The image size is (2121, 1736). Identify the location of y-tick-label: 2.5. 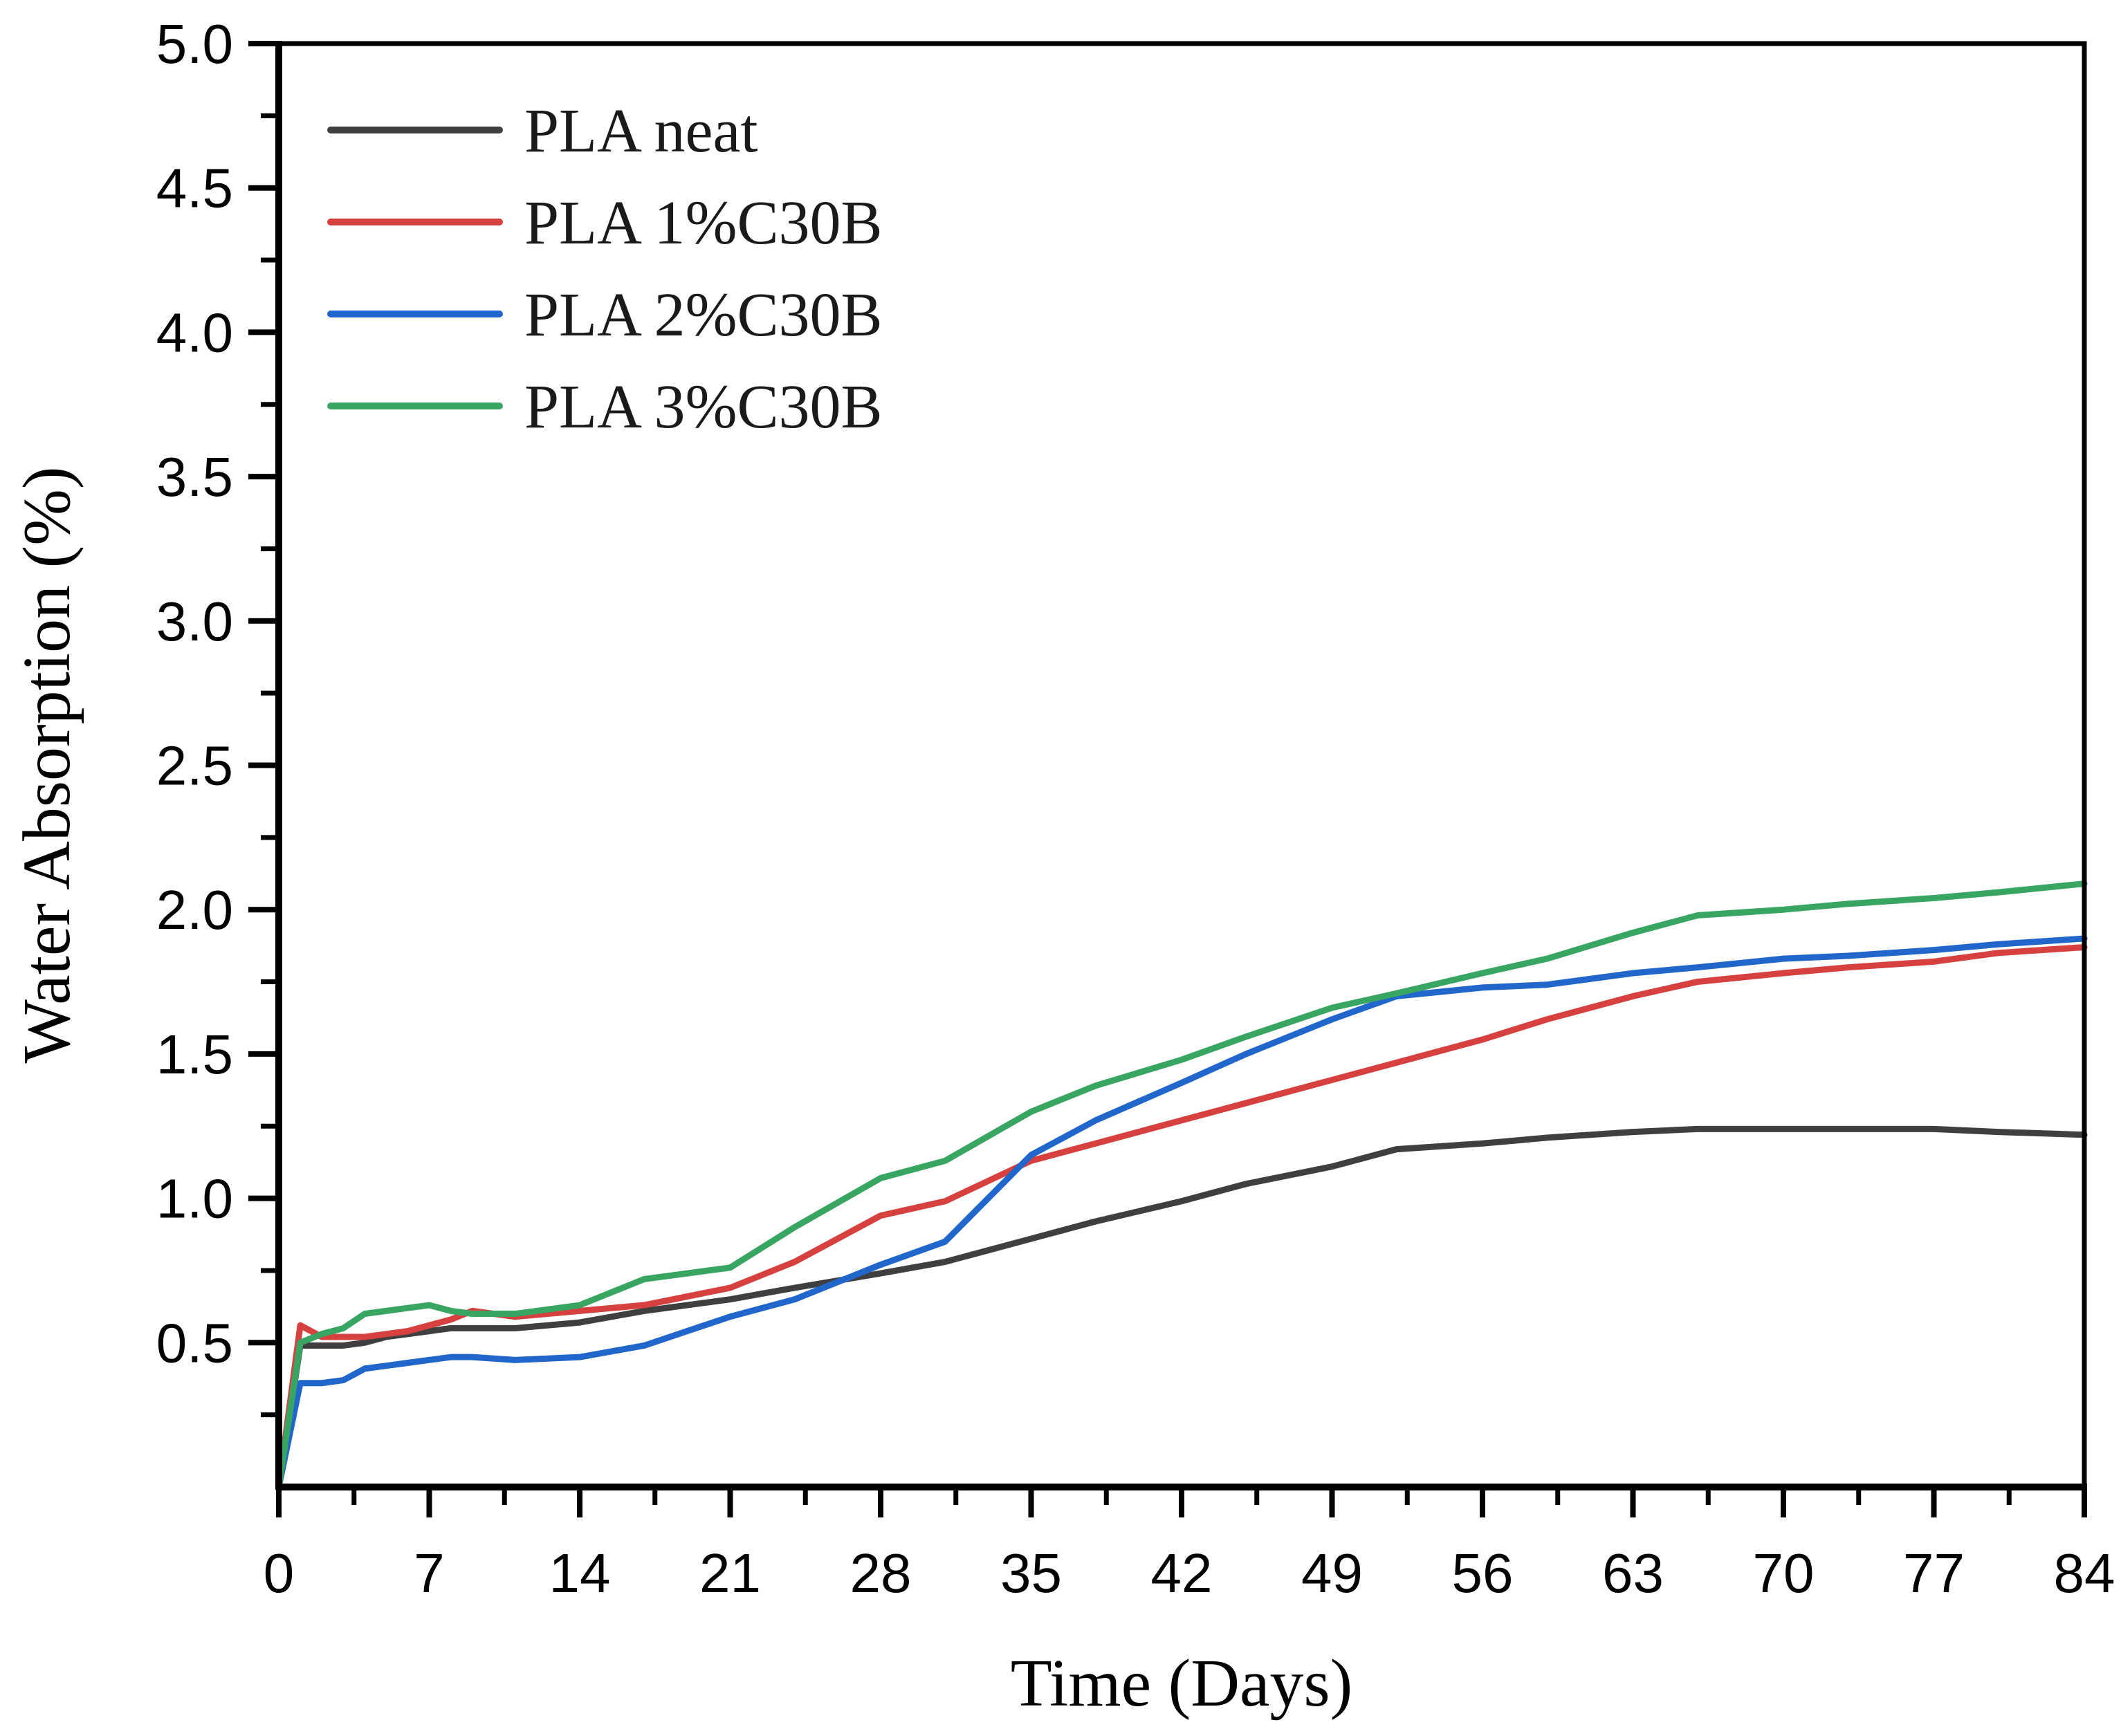
(194, 766).